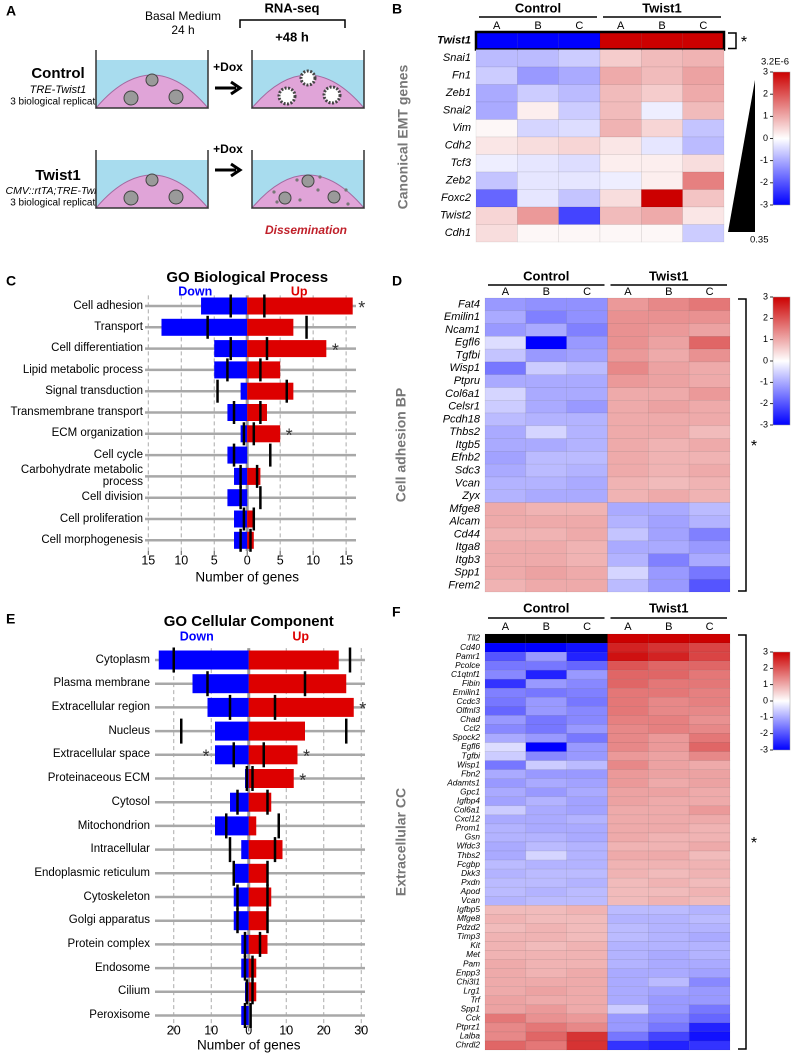 This screenshot has width=796, height=1054. What do you see at coordinates (468, 710) in the screenshot?
I see `row-label: Olfml3` at bounding box center [468, 710].